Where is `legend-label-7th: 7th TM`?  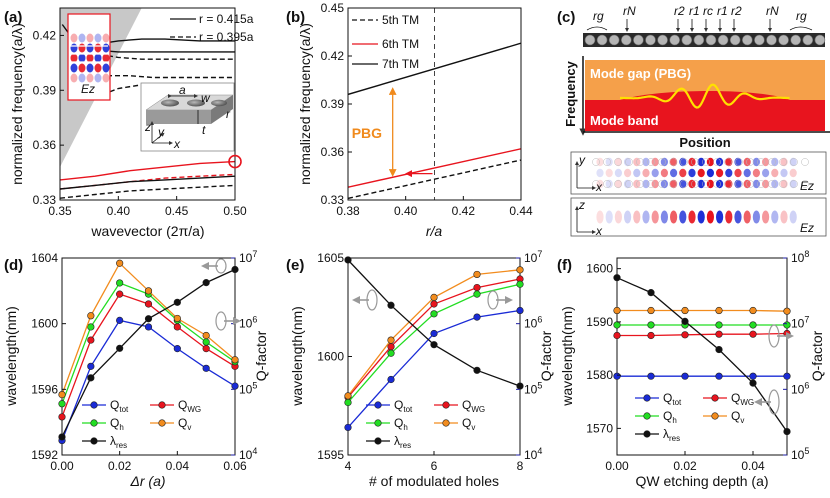
legend-label-7th: 7th TM is located at coordinates (400, 64).